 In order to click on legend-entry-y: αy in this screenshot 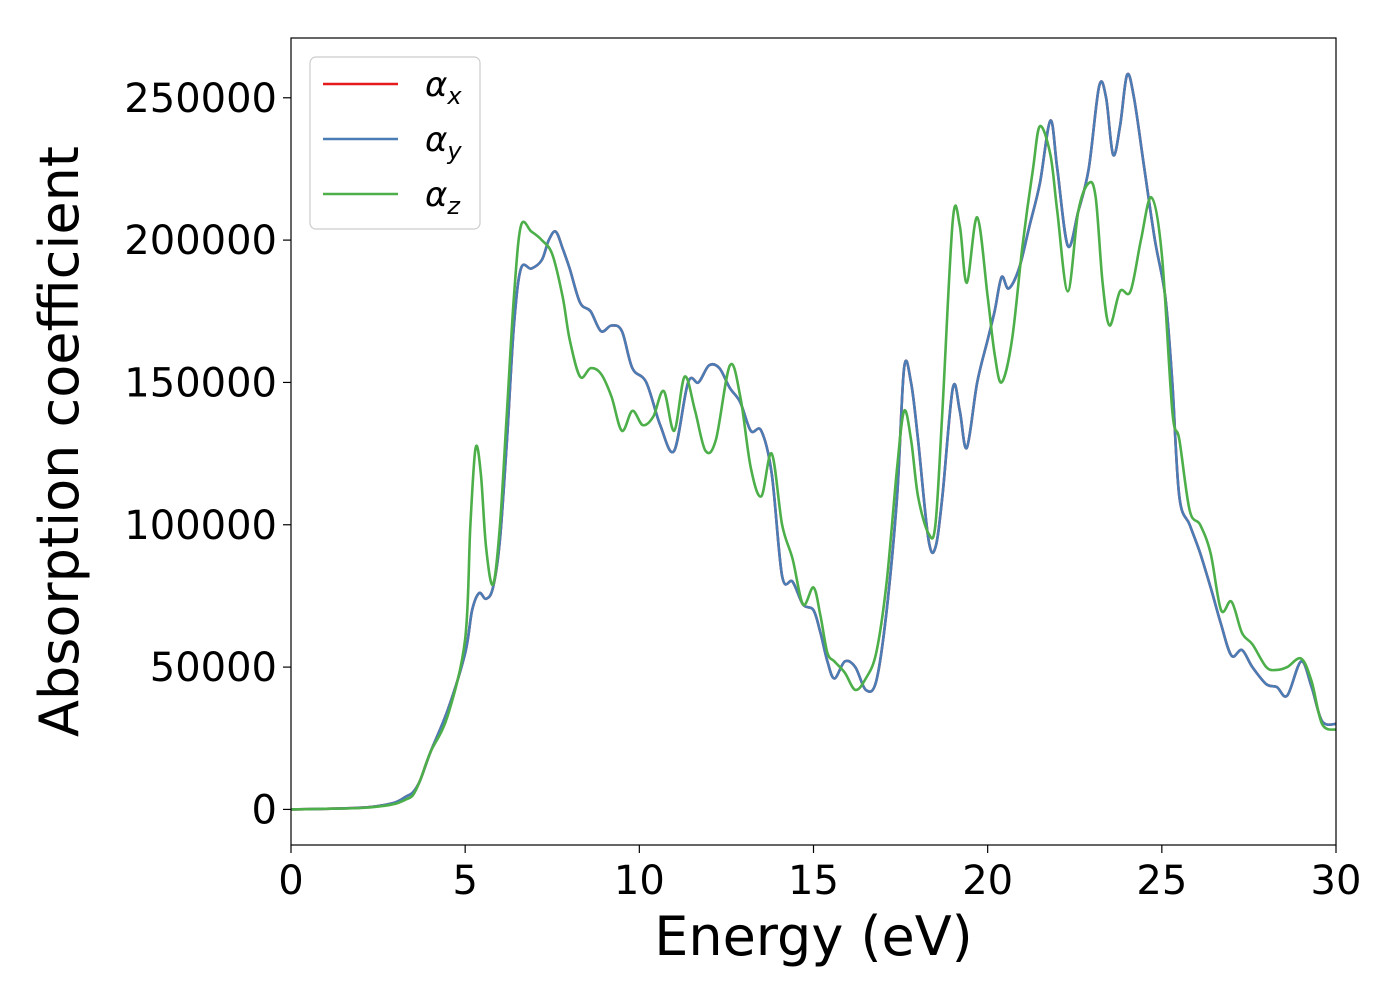, I will do `click(443, 142)`.